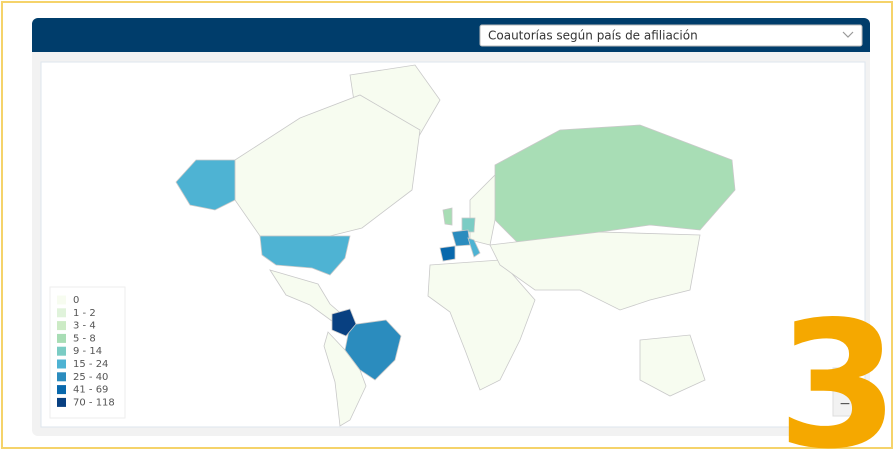 This screenshot has width=895, height=466. Describe the element at coordinates (90, 377) in the screenshot. I see `legend-label: 25 - 40` at that location.